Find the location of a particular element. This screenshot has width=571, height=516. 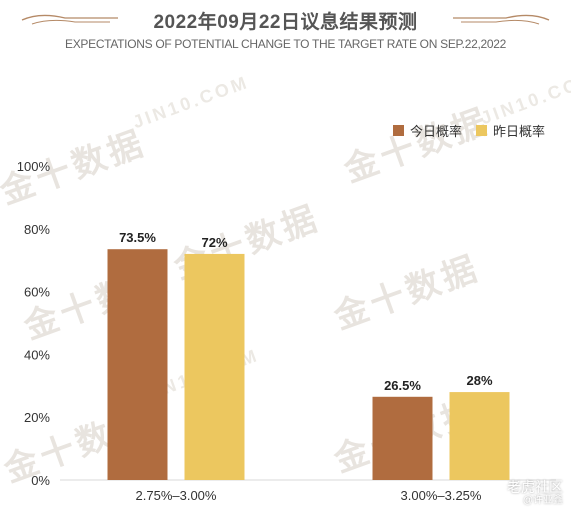

title-ornament-left-icon is located at coordinates (69, 19).